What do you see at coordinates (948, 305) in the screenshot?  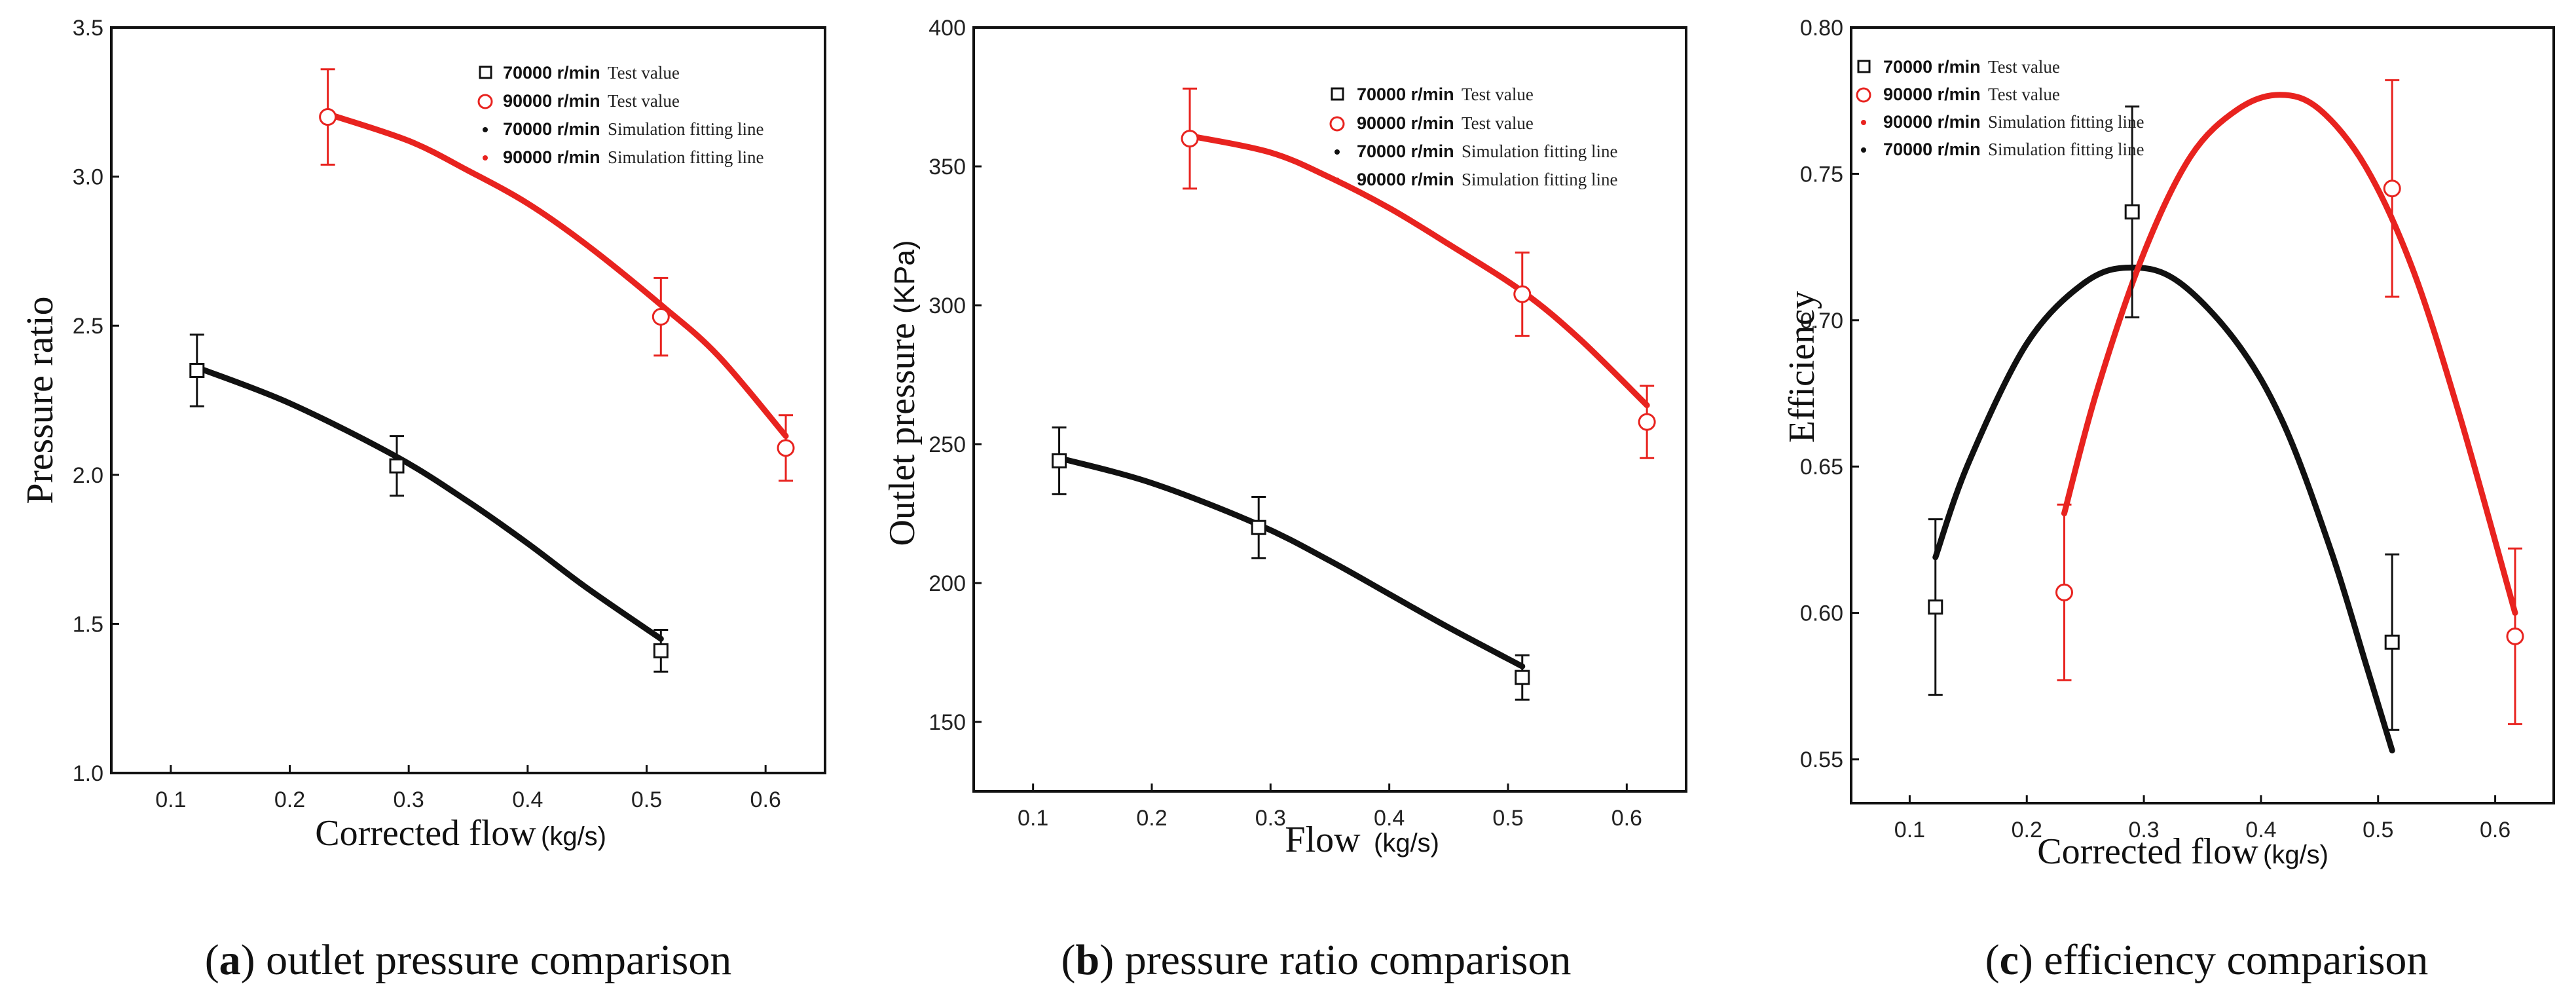 I see `y-tick-label: 300` at bounding box center [948, 305].